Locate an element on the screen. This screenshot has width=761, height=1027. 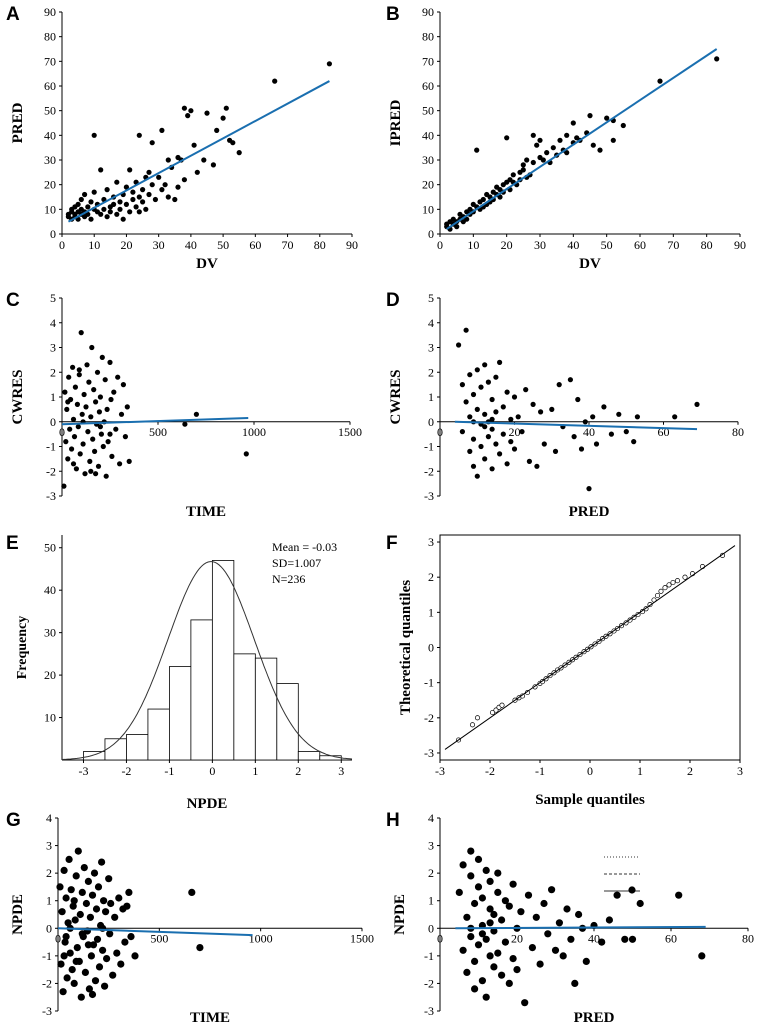
y-axis-title: NPDE is located at coordinates (400, 914).